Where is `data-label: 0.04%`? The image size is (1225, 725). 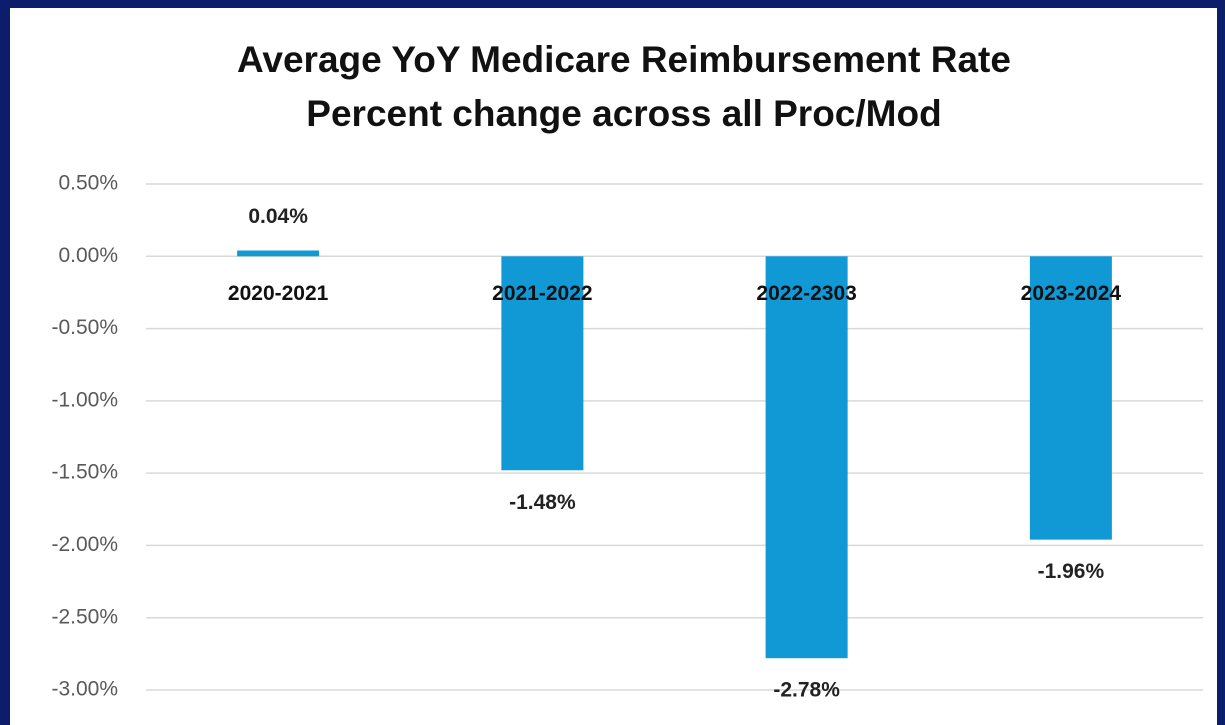
data-label: 0.04% is located at coordinates (278, 216).